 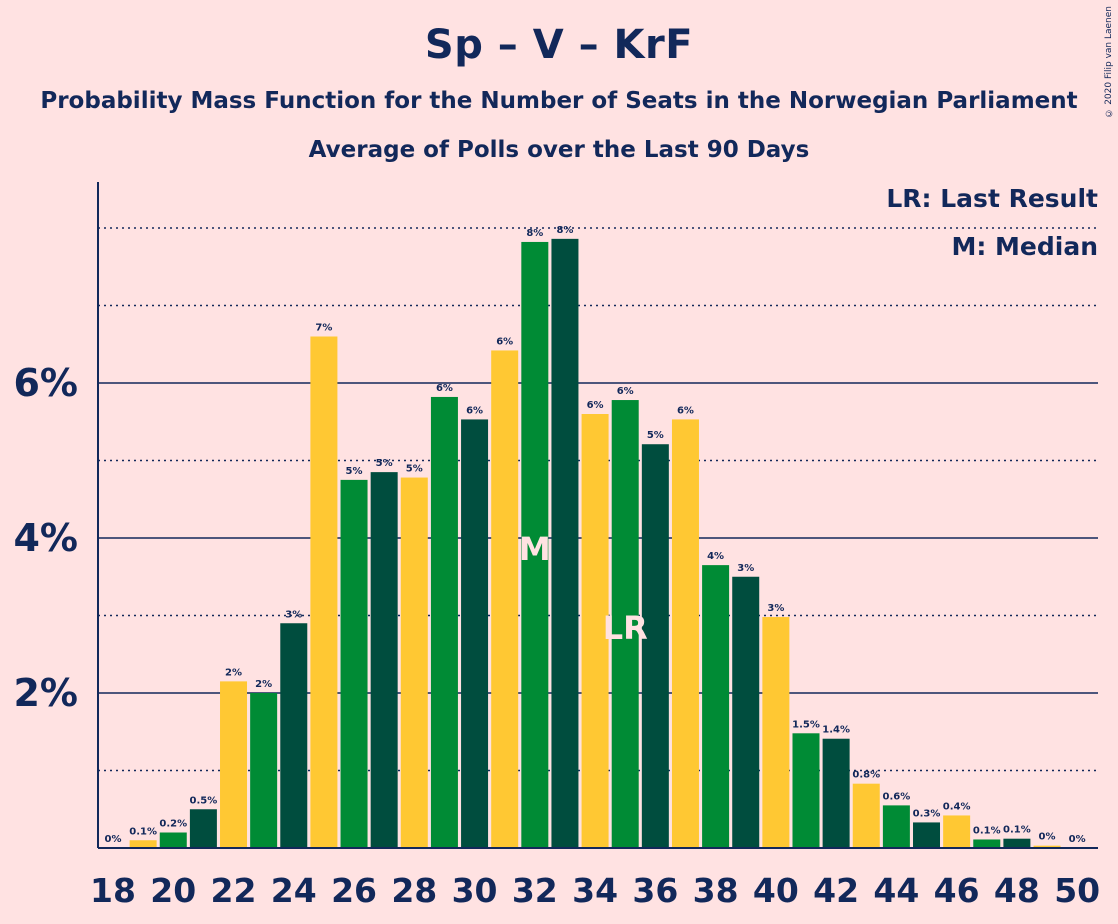 What do you see at coordinates (294, 890) in the screenshot?
I see `x-tick-label: 24` at bounding box center [294, 890].